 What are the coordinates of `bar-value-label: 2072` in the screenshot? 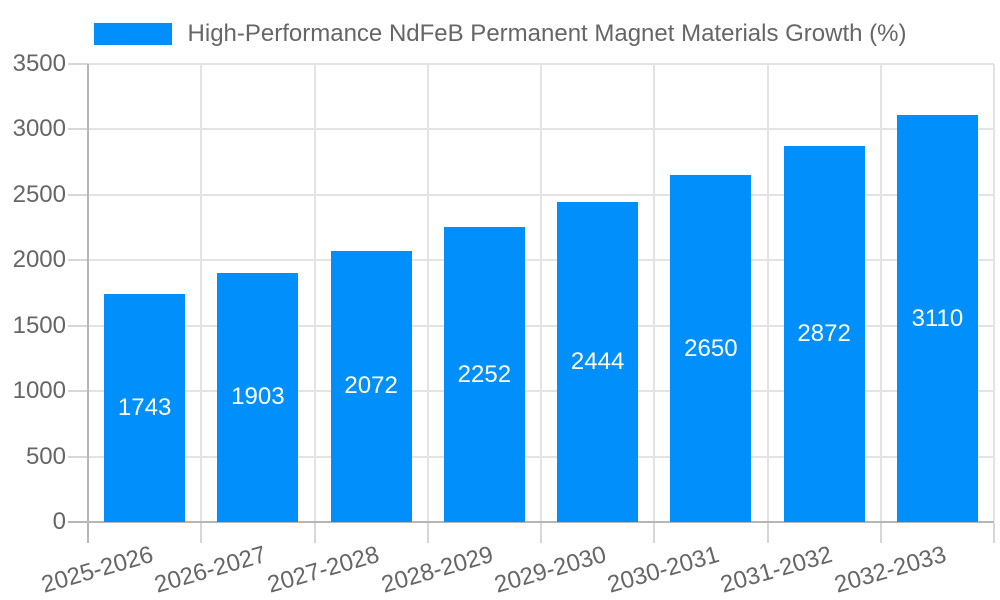 It's located at (371, 386).